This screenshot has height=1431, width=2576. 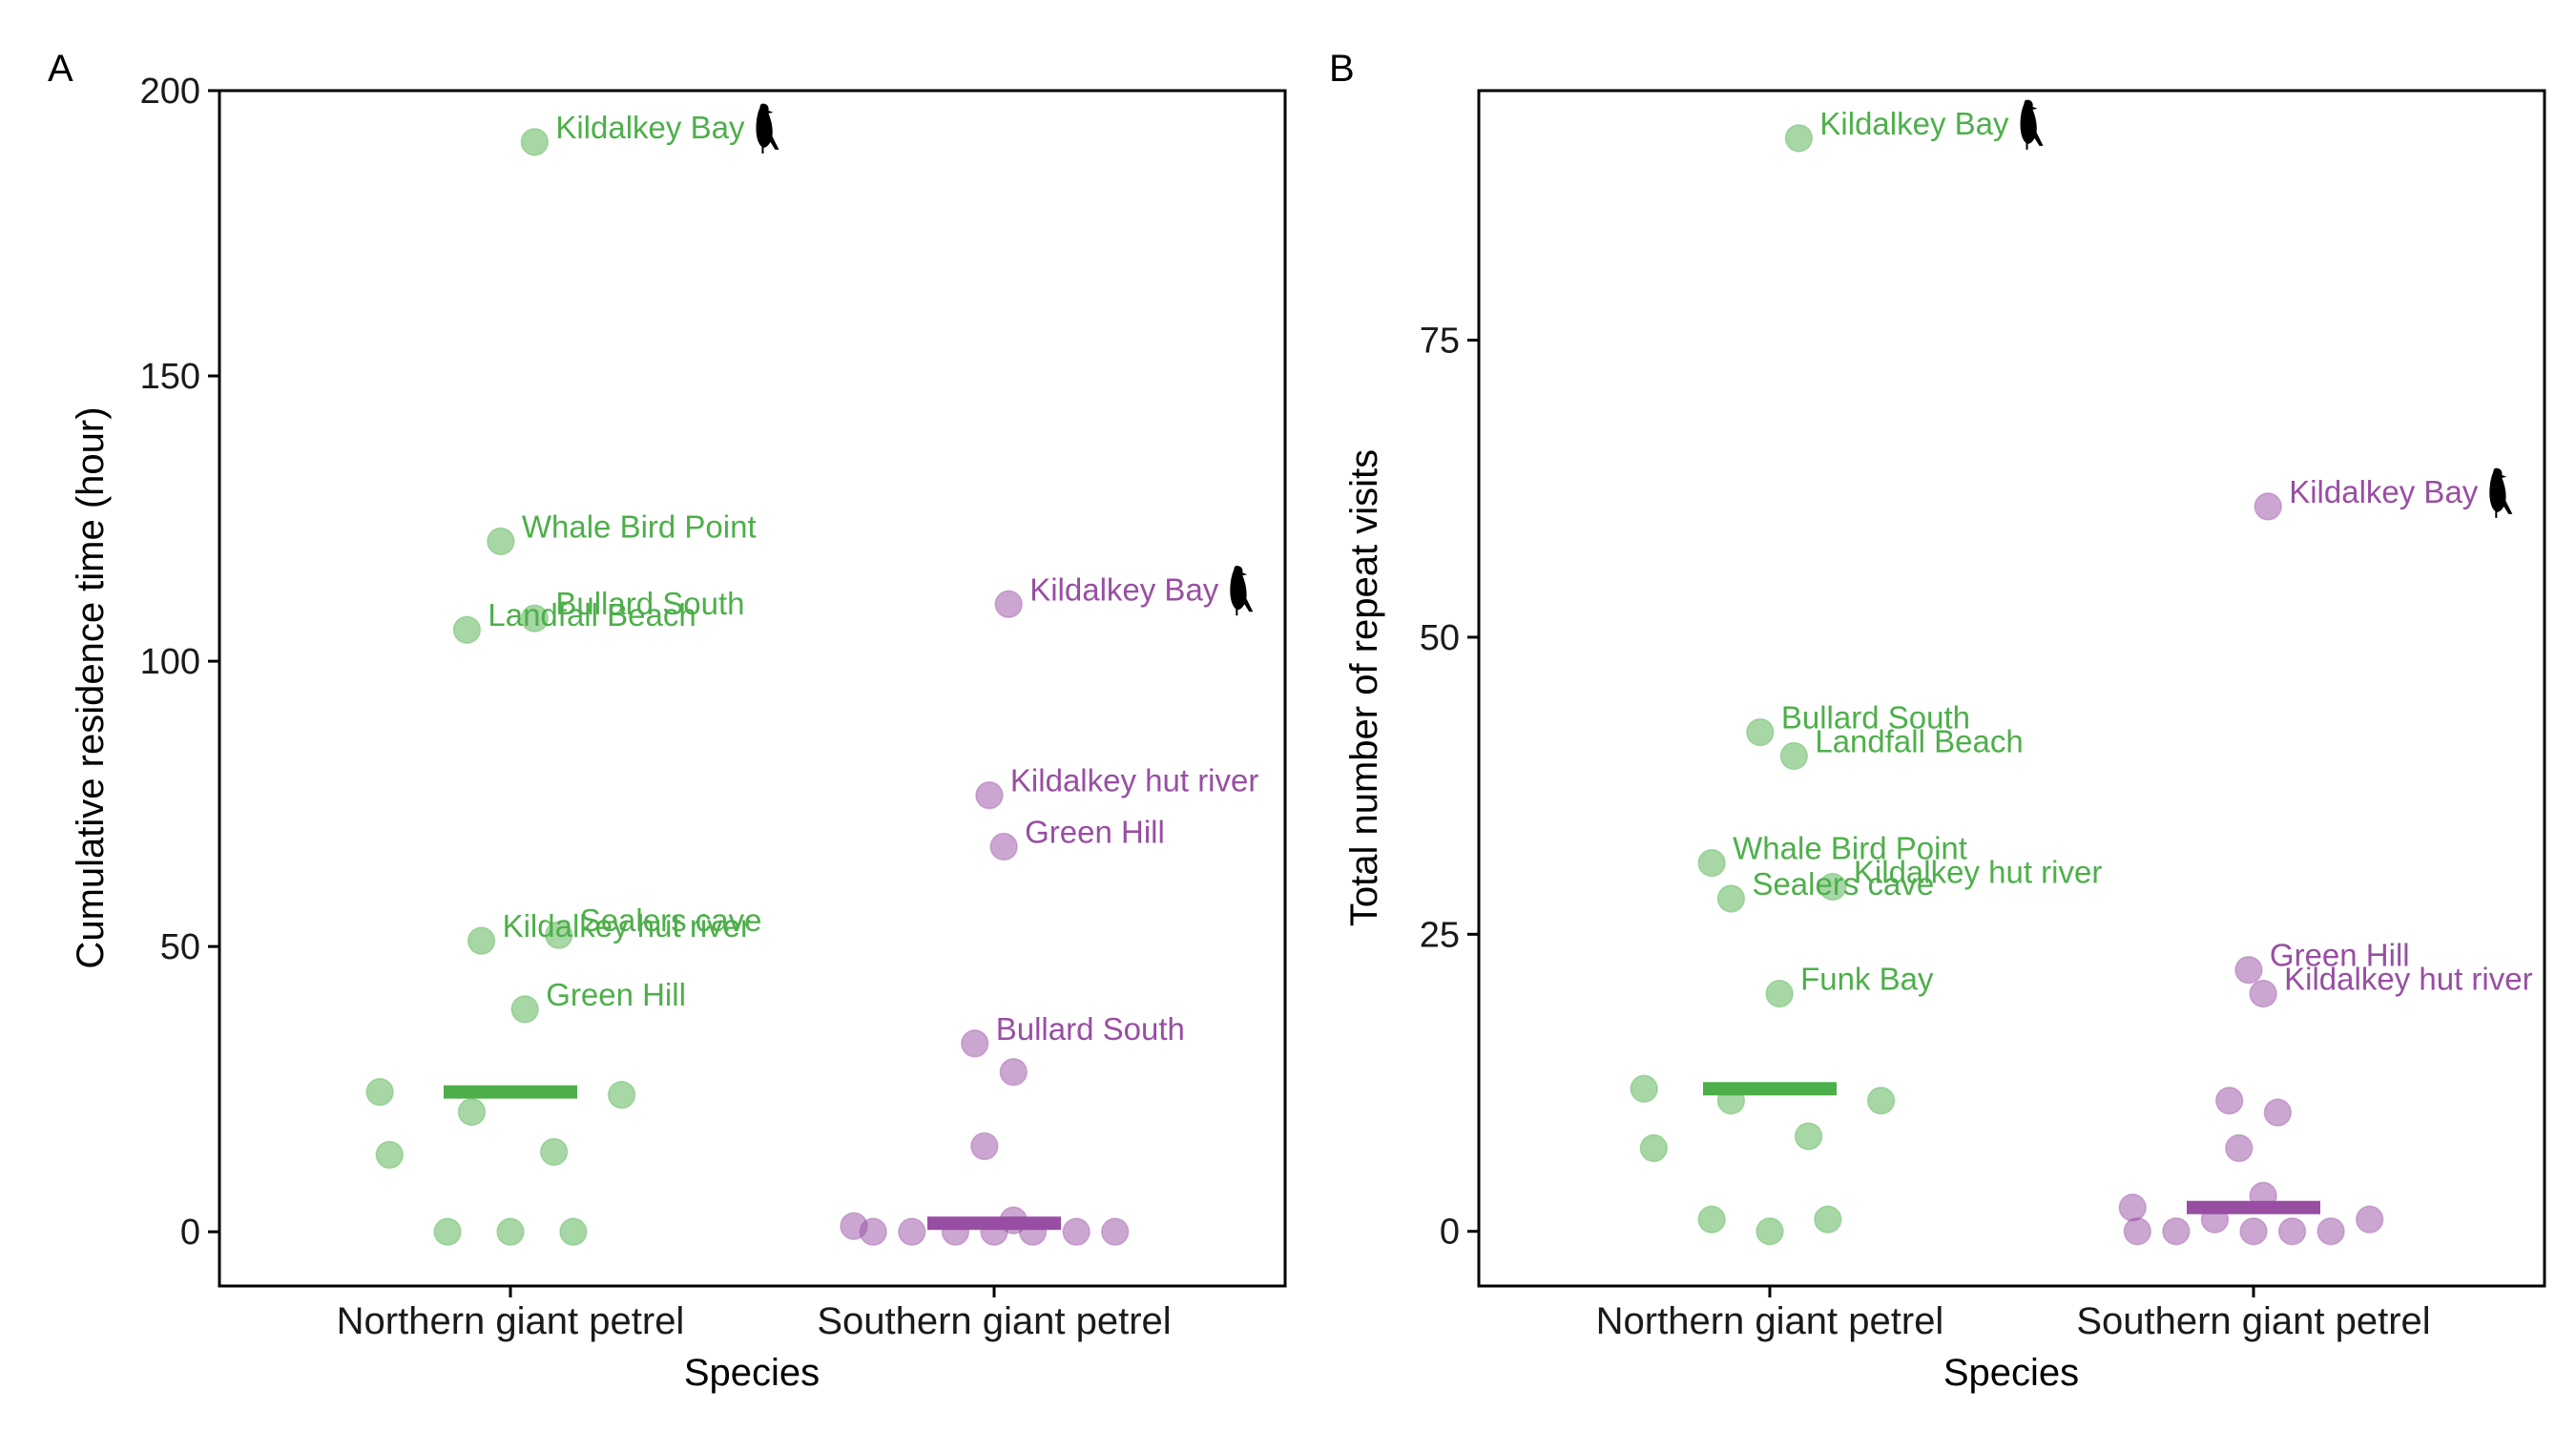 What do you see at coordinates (767, 128) in the screenshot?
I see `panel-a-petrel-icon-northern-giant-petrel` at bounding box center [767, 128].